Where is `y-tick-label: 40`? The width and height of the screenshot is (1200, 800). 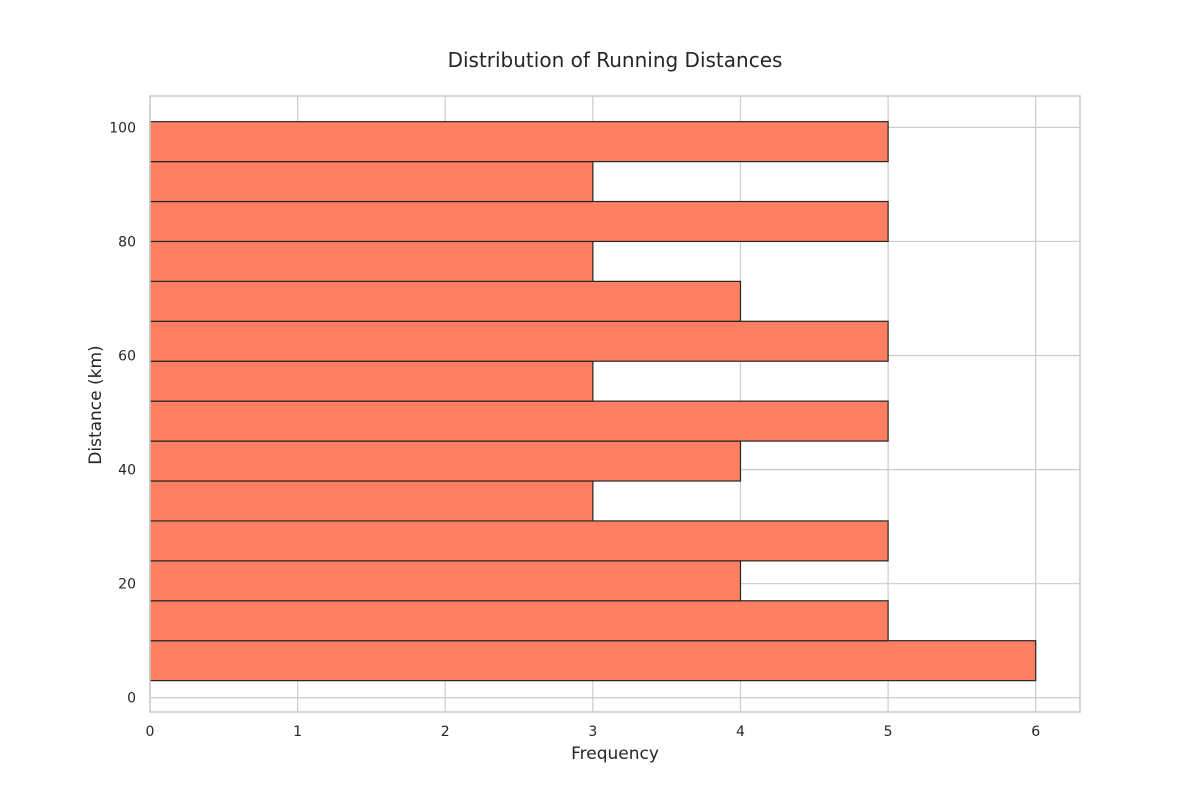
y-tick-label: 40 is located at coordinates (127, 471).